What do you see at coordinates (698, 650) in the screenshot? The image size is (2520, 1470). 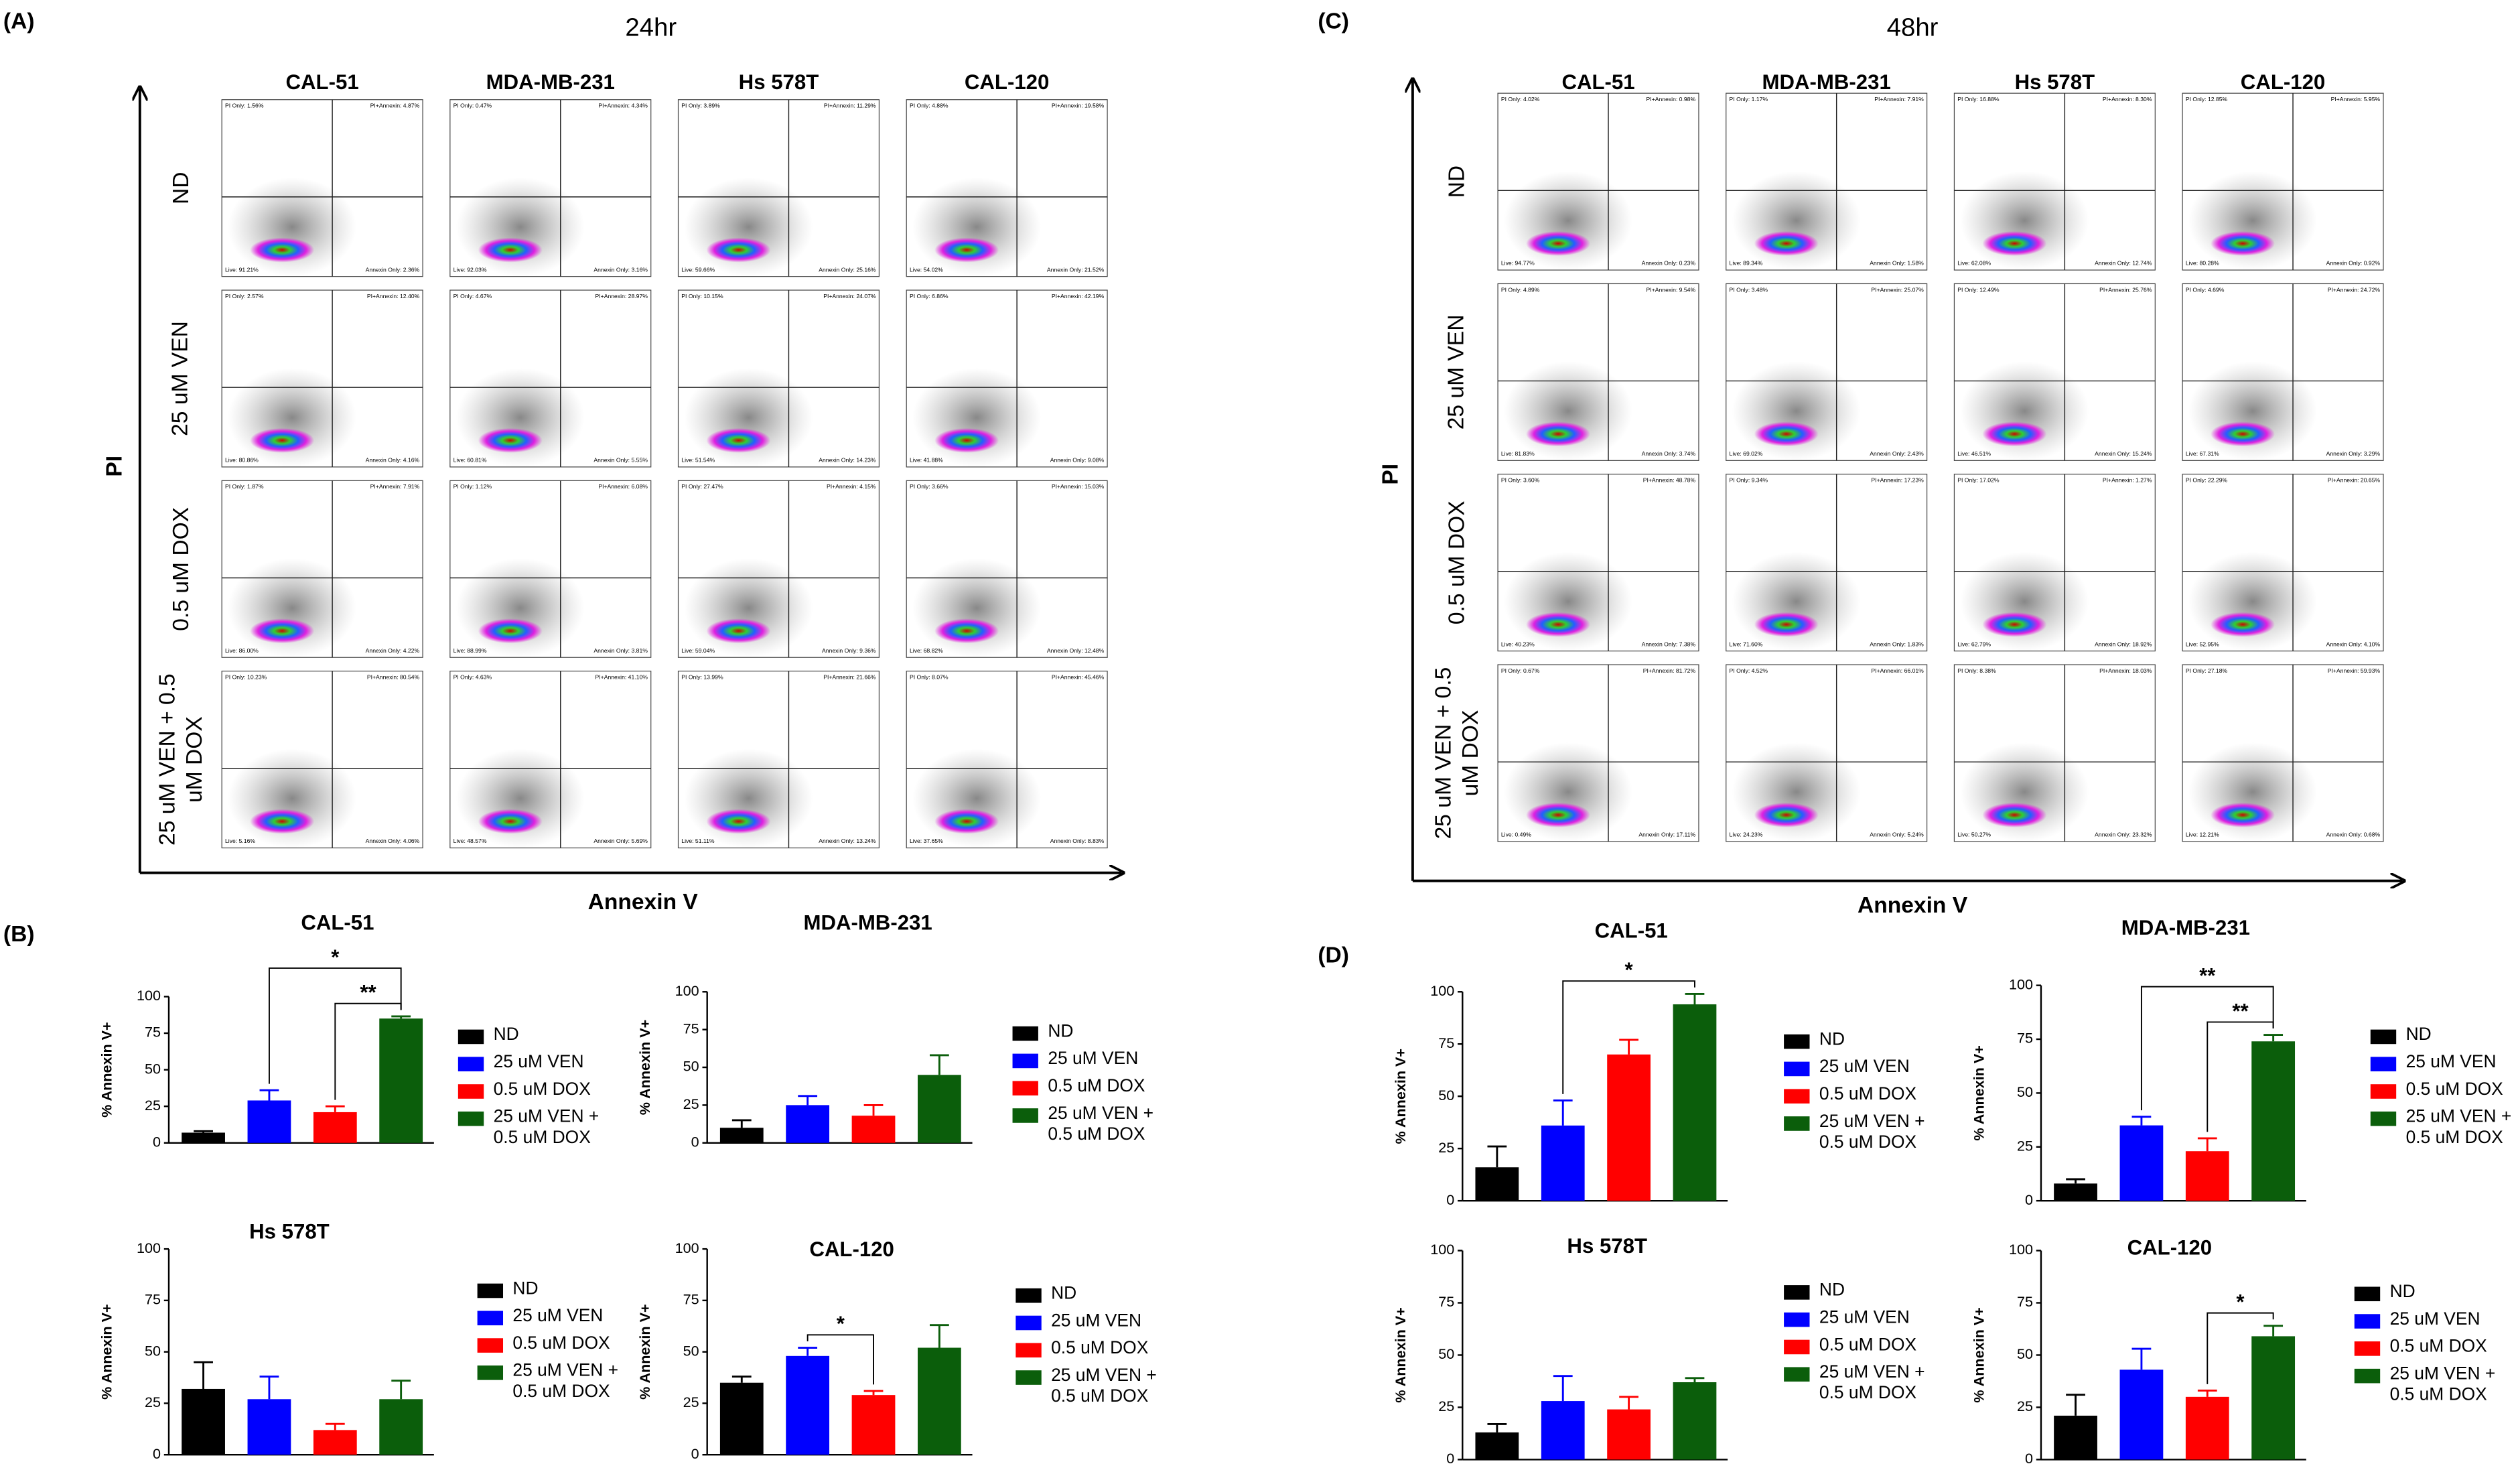 I see `quadrant-label: Live: 59.04%` at bounding box center [698, 650].